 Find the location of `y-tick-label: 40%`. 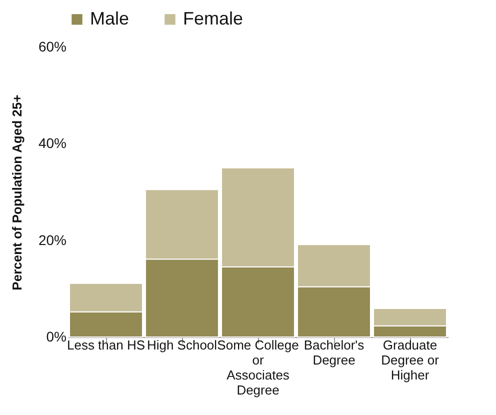

y-tick-label: 40% is located at coordinates (52, 143).